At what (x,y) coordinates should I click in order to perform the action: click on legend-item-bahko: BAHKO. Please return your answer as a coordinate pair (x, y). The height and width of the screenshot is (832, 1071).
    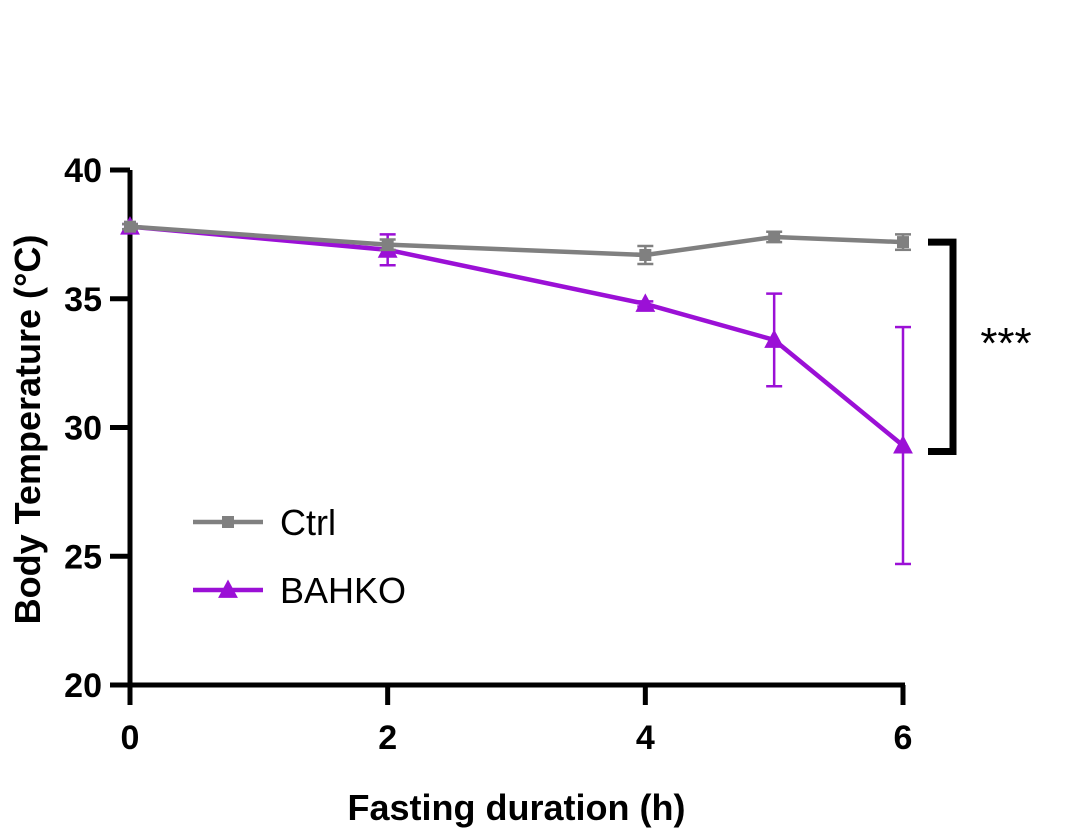
    Looking at the image, I should click on (299, 590).